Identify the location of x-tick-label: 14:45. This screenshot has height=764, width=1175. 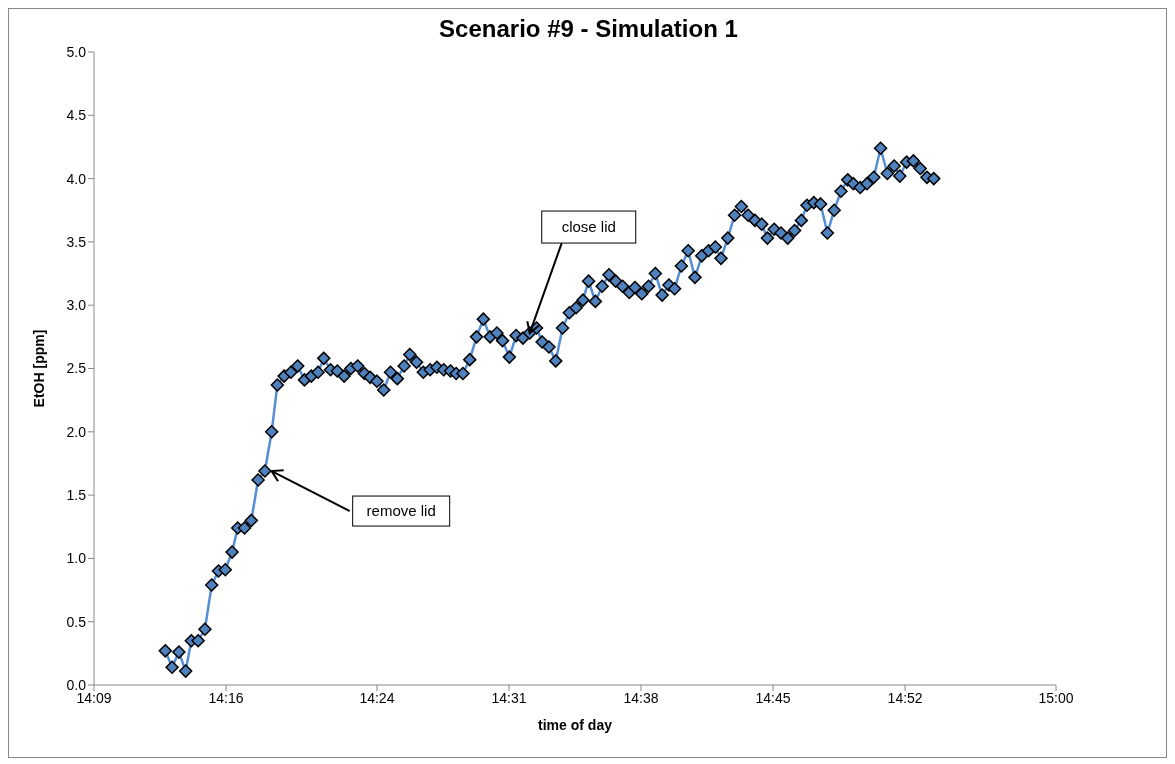
(773, 697).